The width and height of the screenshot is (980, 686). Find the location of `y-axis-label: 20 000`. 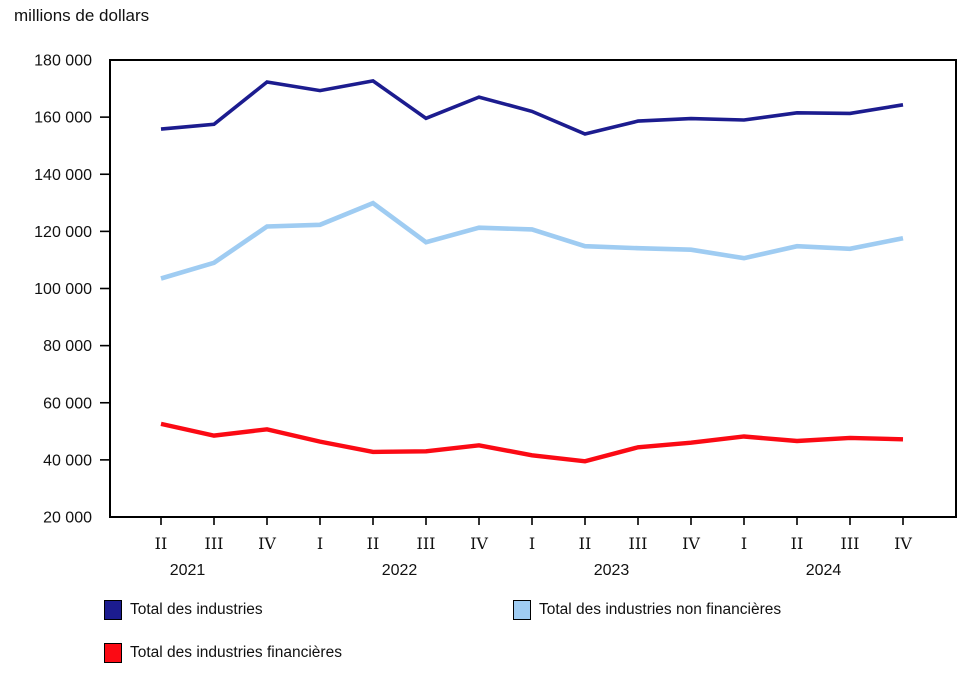

y-axis-label: 20 000 is located at coordinates (67, 518).